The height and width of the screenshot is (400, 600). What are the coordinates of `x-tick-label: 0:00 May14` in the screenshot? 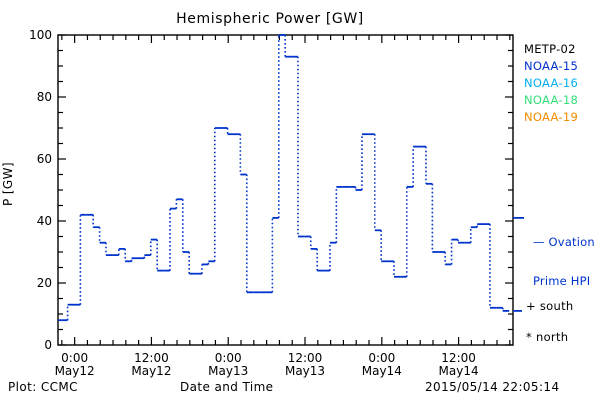 It's located at (382, 365).